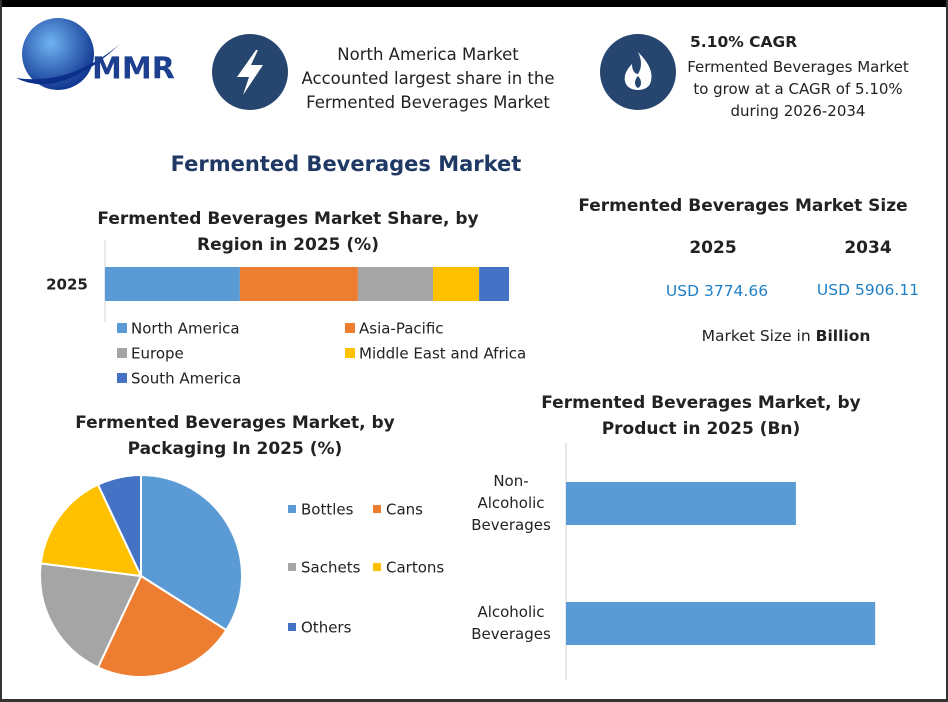 The height and width of the screenshot is (702, 948). Describe the element at coordinates (1, 351) in the screenshot. I see `frame-left` at that location.